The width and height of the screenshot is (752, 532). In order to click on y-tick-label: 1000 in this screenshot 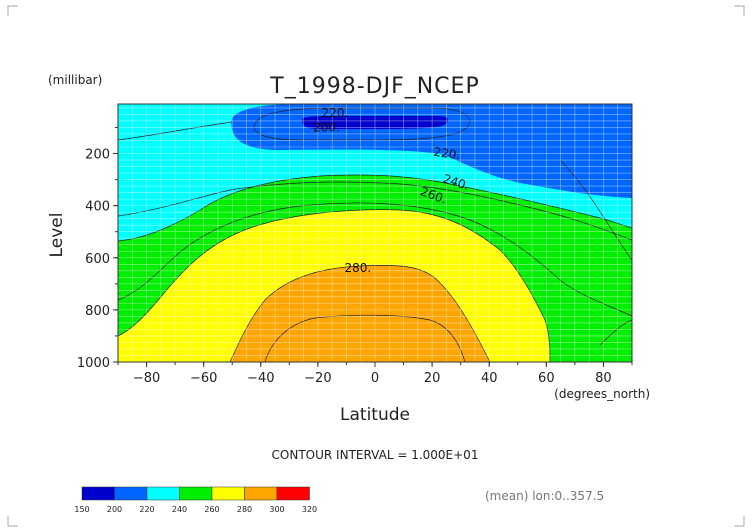, I will do `click(93, 363)`.